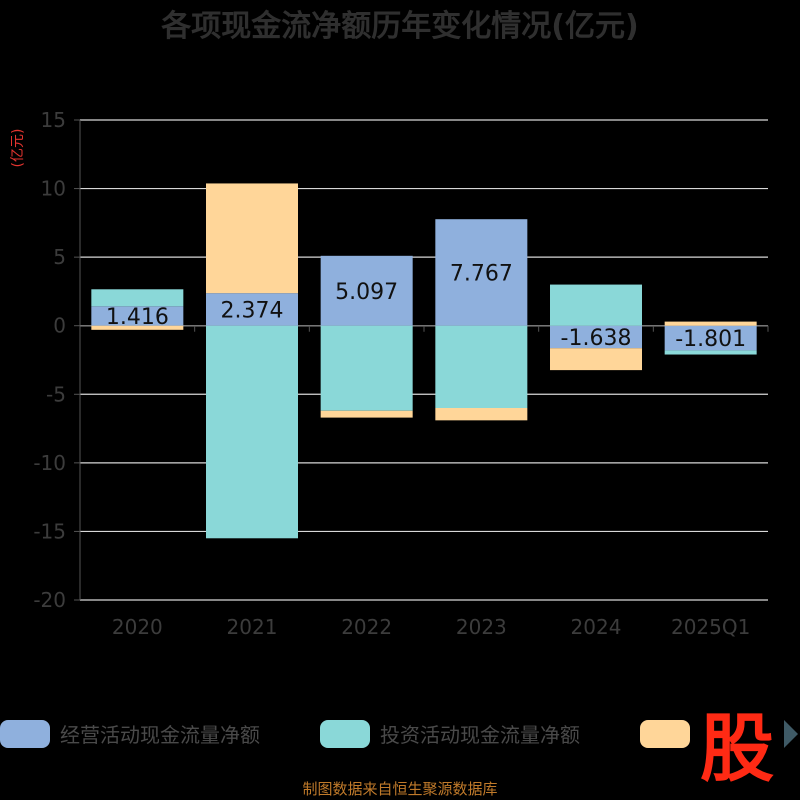 The image size is (800, 800). I want to click on y-tick-label: -5, so click(56, 394).